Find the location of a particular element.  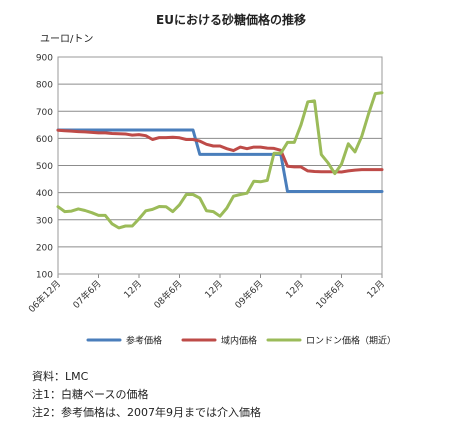

footnote-2: 注2：参考価格は、2007年9月までは介入価格 is located at coordinates (146, 412).